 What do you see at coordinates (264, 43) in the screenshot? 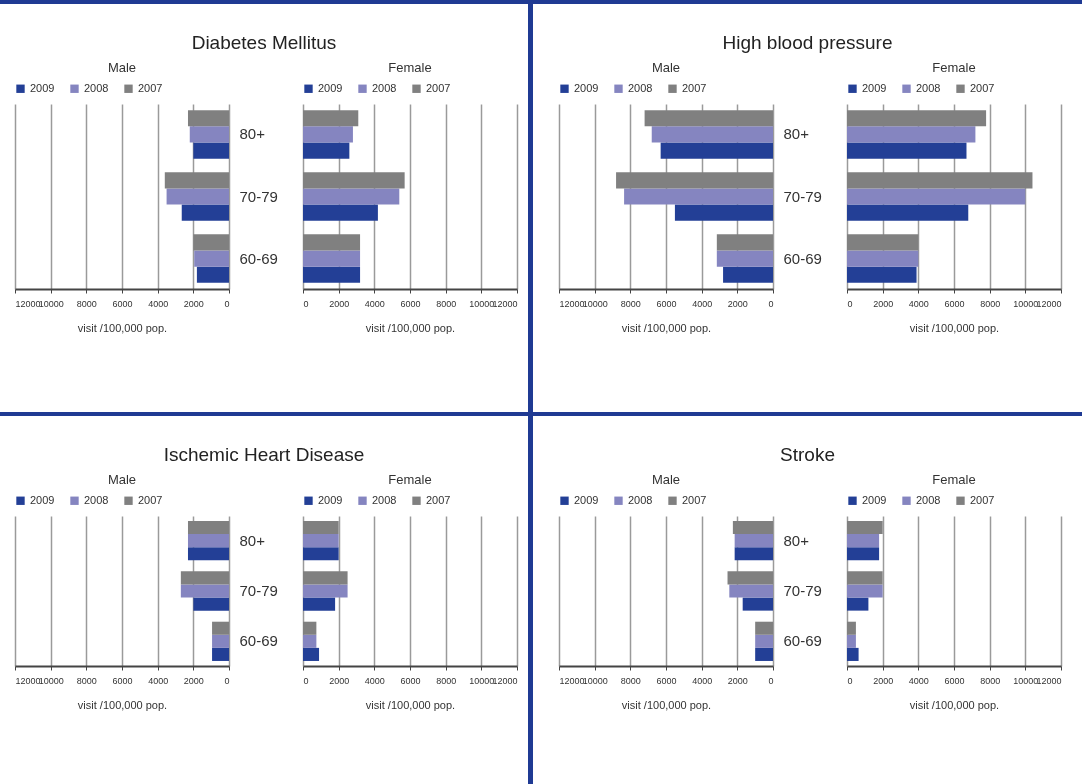
I see `chart-title: Diabetes Mellitus` at bounding box center [264, 43].